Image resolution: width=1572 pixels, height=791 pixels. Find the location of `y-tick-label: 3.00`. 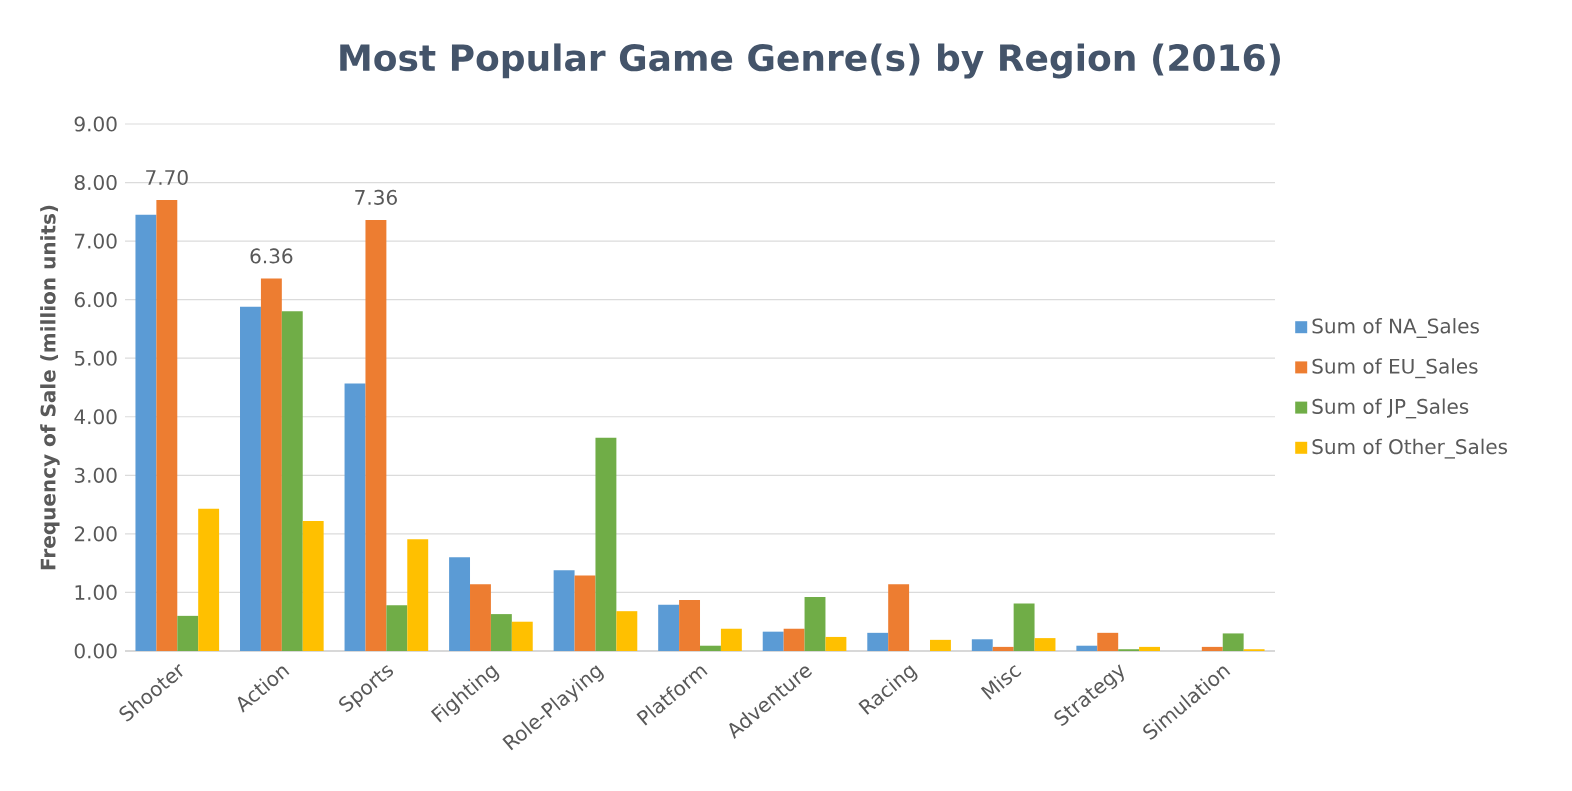

y-tick-label: 3.00 is located at coordinates (95, 475).